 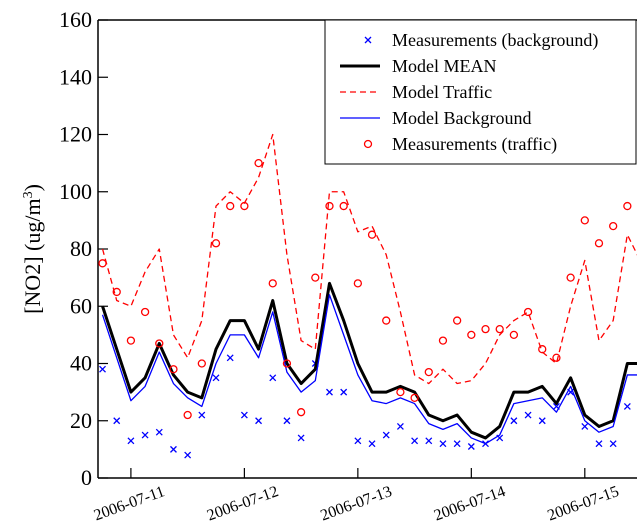 I want to click on x-tick-label: 2006-07-14, so click(x=470, y=504).